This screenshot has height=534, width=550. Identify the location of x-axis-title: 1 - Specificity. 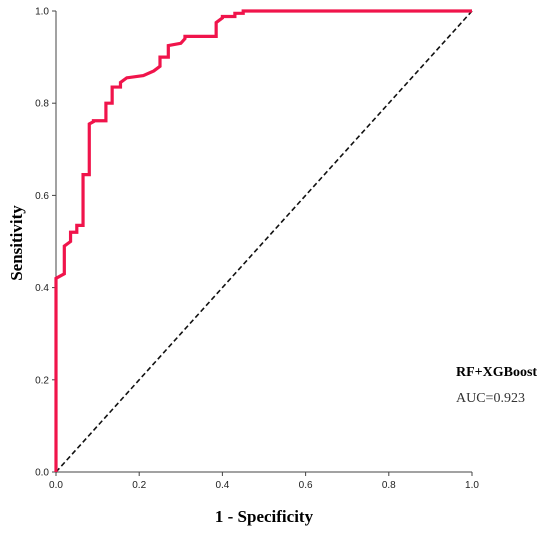
(264, 516).